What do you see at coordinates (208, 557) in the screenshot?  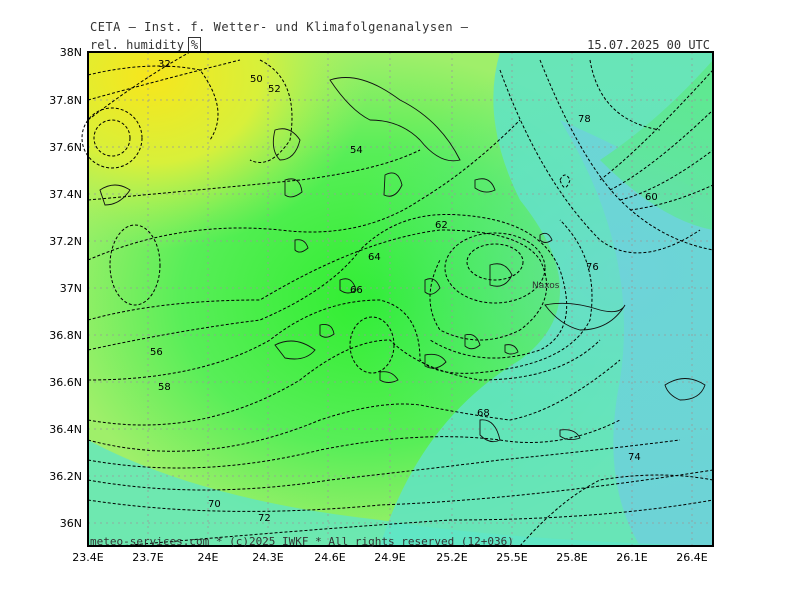 I see `lon-tick-label: 24E` at bounding box center [208, 557].